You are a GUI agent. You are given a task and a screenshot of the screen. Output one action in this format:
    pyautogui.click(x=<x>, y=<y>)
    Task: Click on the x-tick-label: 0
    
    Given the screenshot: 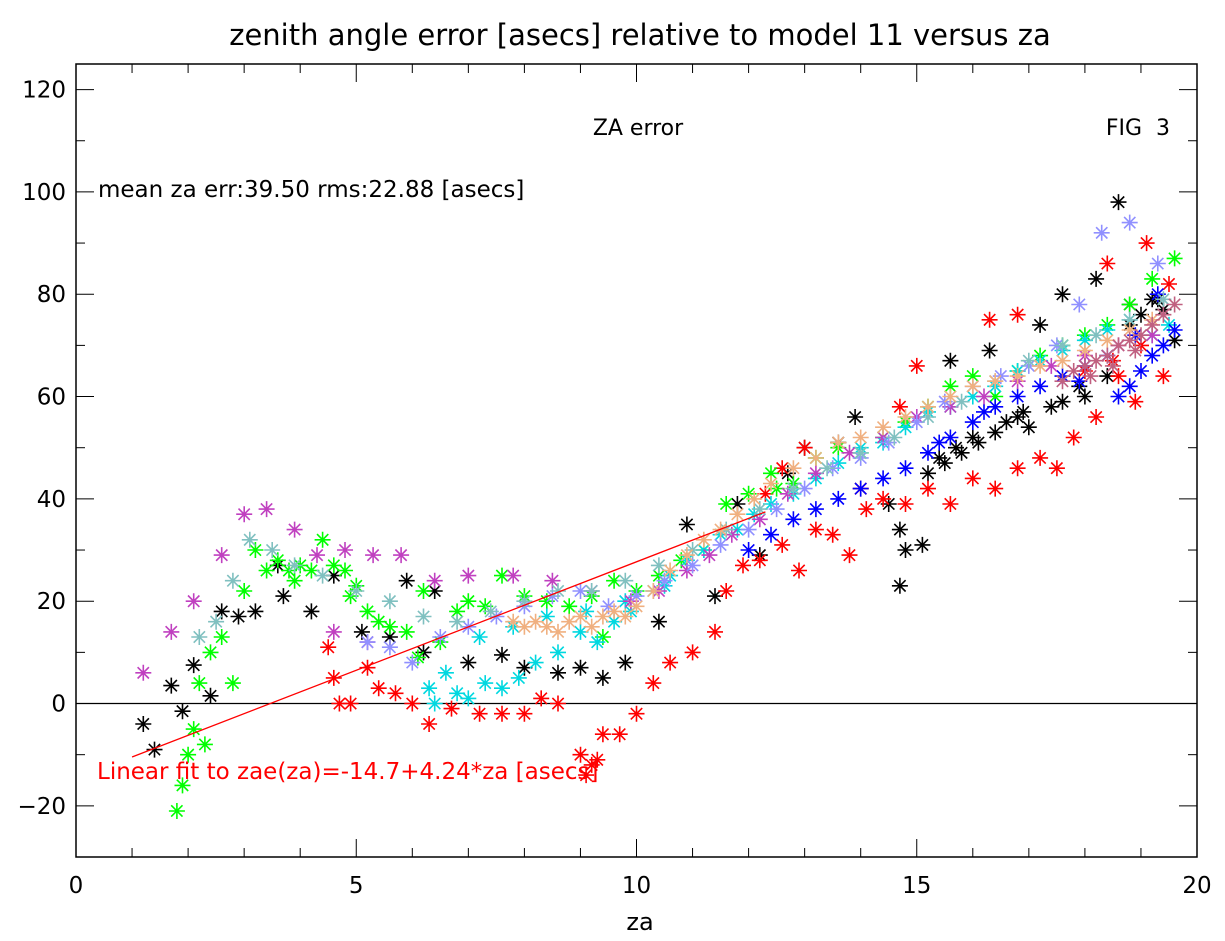 What is the action you would take?
    pyautogui.click(x=76, y=886)
    